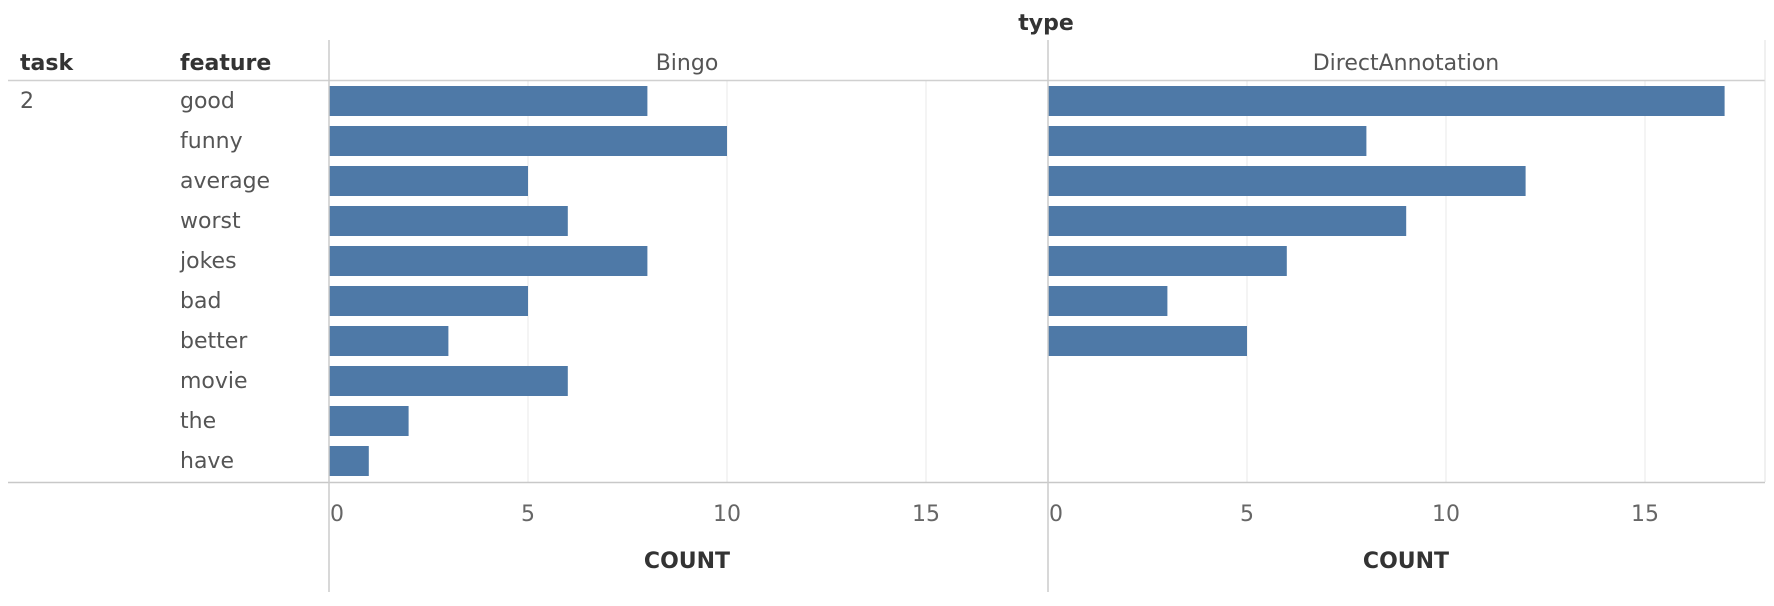  Describe the element at coordinates (225, 63) in the screenshot. I see `feature-header: feature` at that location.